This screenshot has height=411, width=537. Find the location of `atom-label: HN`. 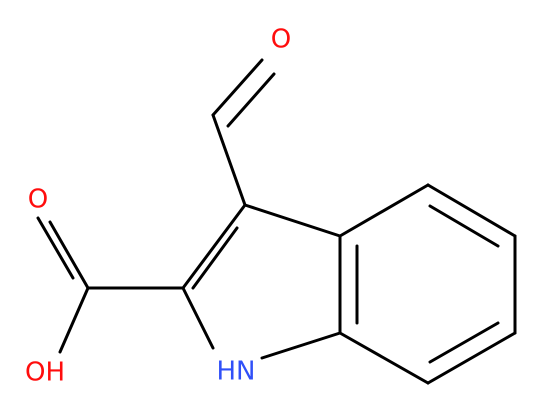

atom-label: HN is located at coordinates (236, 372).